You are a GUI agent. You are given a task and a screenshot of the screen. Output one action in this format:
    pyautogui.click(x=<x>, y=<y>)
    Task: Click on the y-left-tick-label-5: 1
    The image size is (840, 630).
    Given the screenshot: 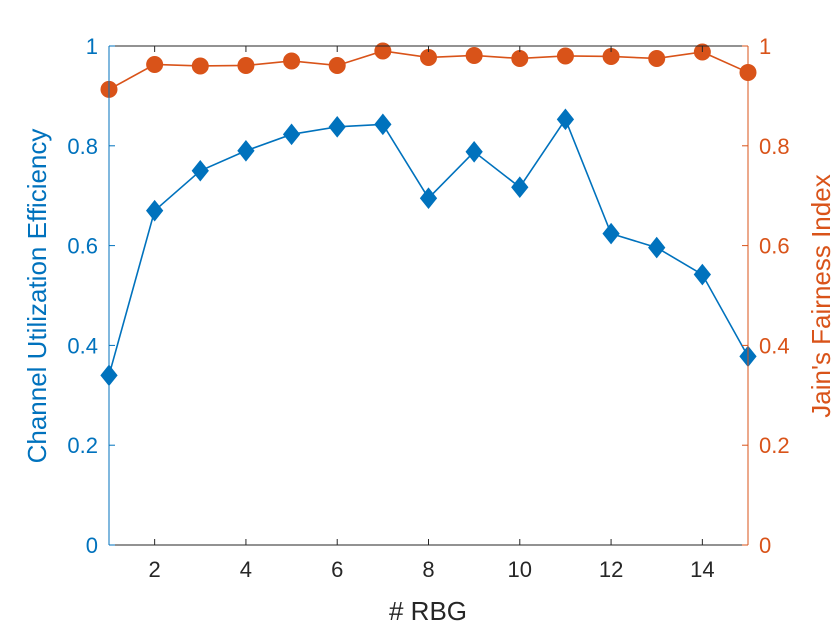 What is the action you would take?
    pyautogui.click(x=92, y=46)
    